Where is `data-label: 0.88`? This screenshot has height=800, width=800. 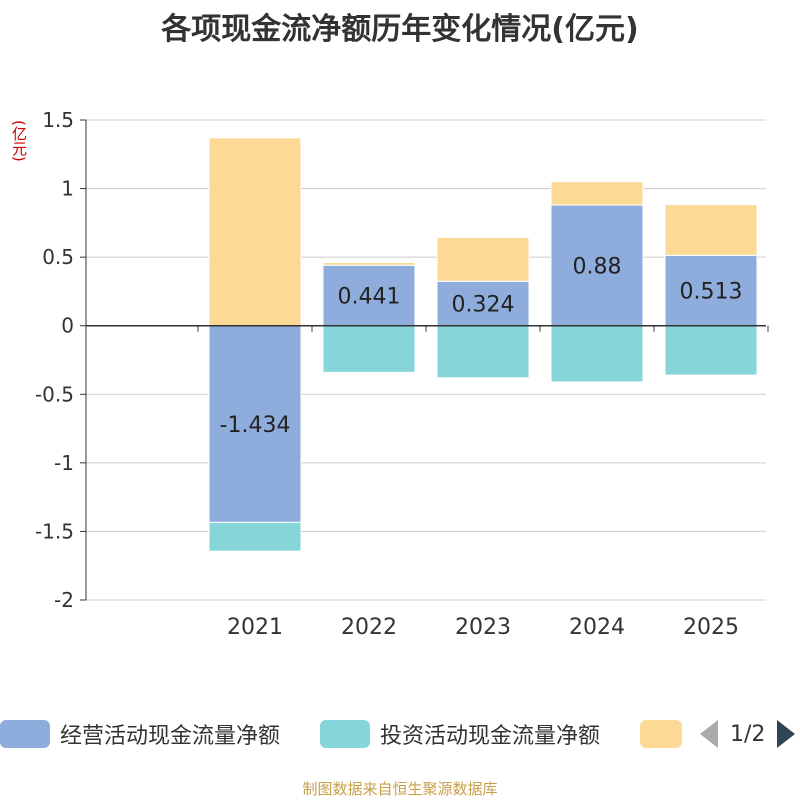 data-label: 0.88 is located at coordinates (597, 266).